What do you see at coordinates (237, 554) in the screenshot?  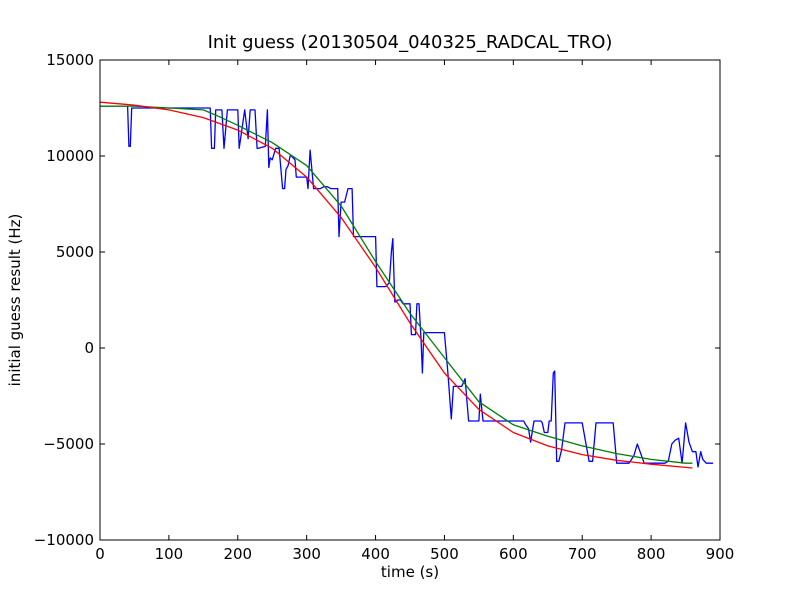 I see `x-tick-label: 200` at bounding box center [237, 554].